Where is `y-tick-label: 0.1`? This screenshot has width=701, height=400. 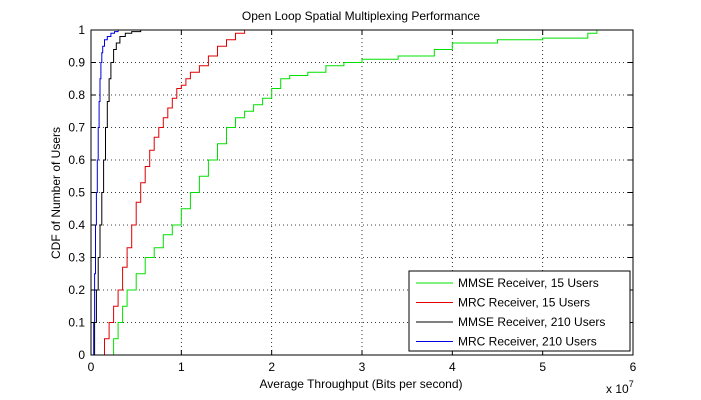 y-tick-label: 0.1 is located at coordinates (76, 323).